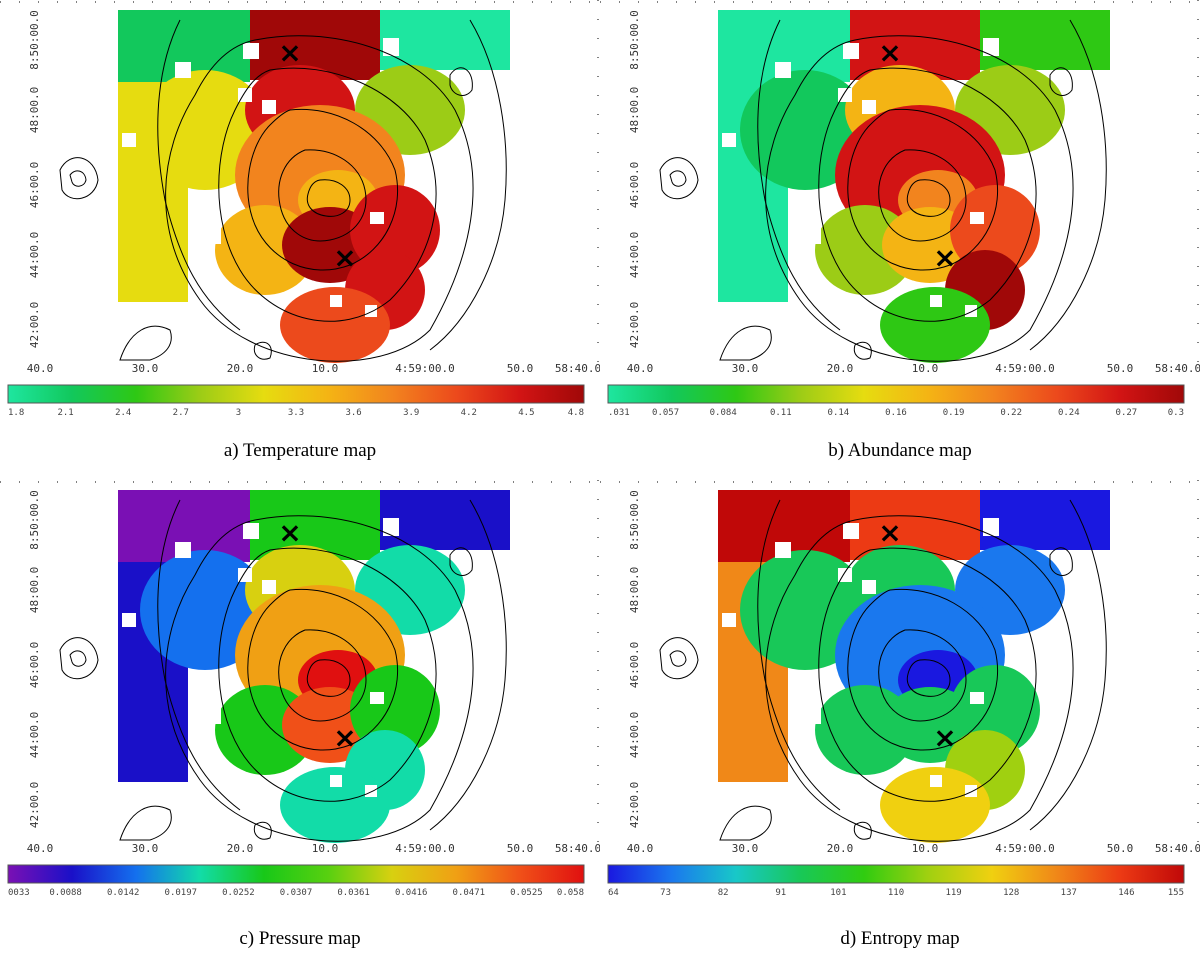 This screenshot has height=960, width=1200. I want to click on colorbar-tick-label: 0.0416, so click(411, 893).